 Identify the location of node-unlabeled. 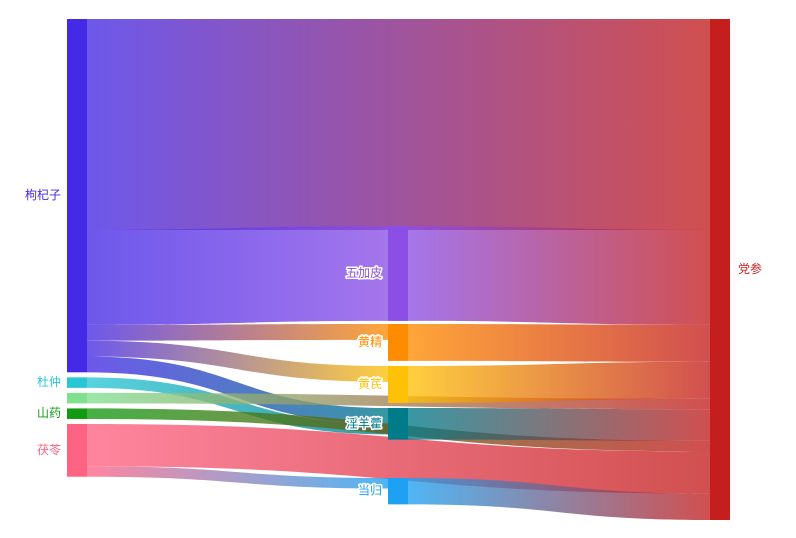
(77, 398).